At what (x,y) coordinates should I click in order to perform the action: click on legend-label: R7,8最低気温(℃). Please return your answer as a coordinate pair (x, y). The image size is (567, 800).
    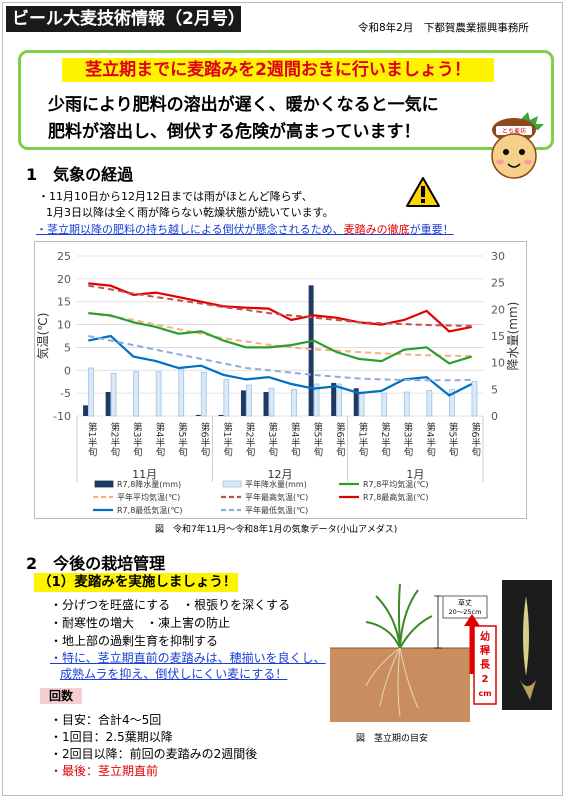
    Looking at the image, I should click on (150, 510).